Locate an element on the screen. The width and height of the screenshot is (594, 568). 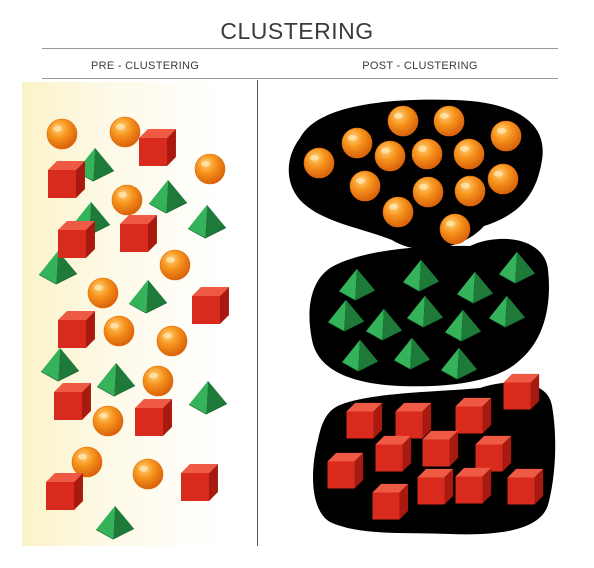
title-underline is located at coordinates (300, 48).